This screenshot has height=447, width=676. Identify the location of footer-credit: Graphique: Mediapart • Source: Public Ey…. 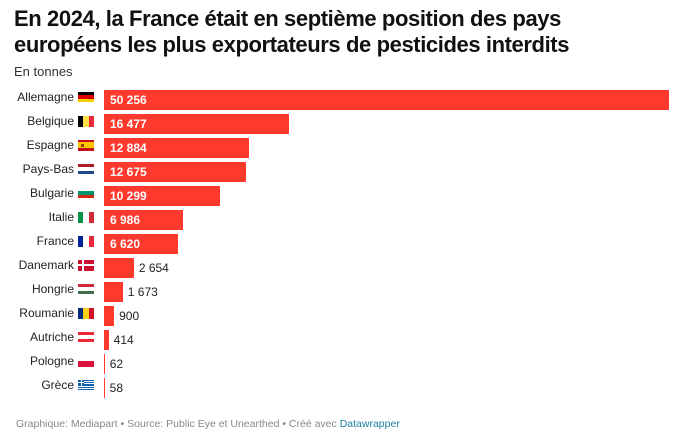
(178, 424).